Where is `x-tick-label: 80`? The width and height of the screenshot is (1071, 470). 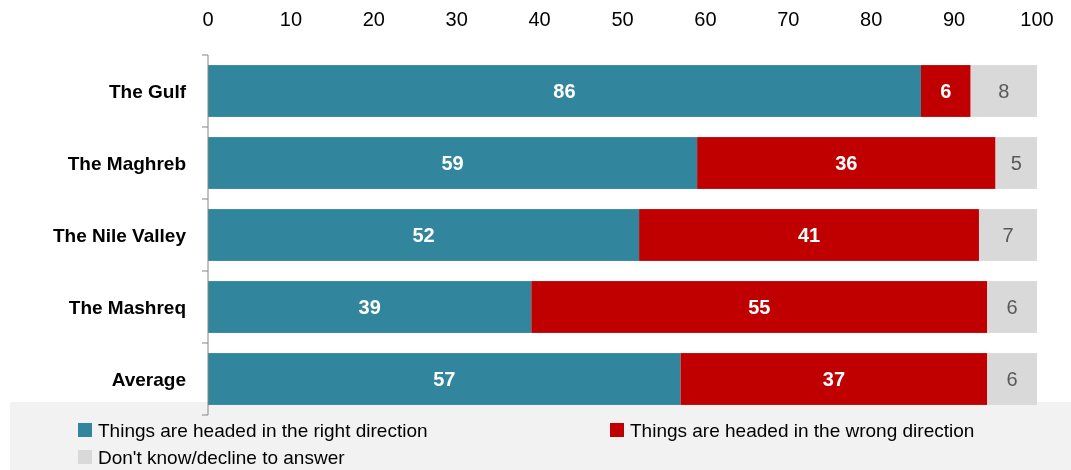
x-tick-label: 80 is located at coordinates (871, 19).